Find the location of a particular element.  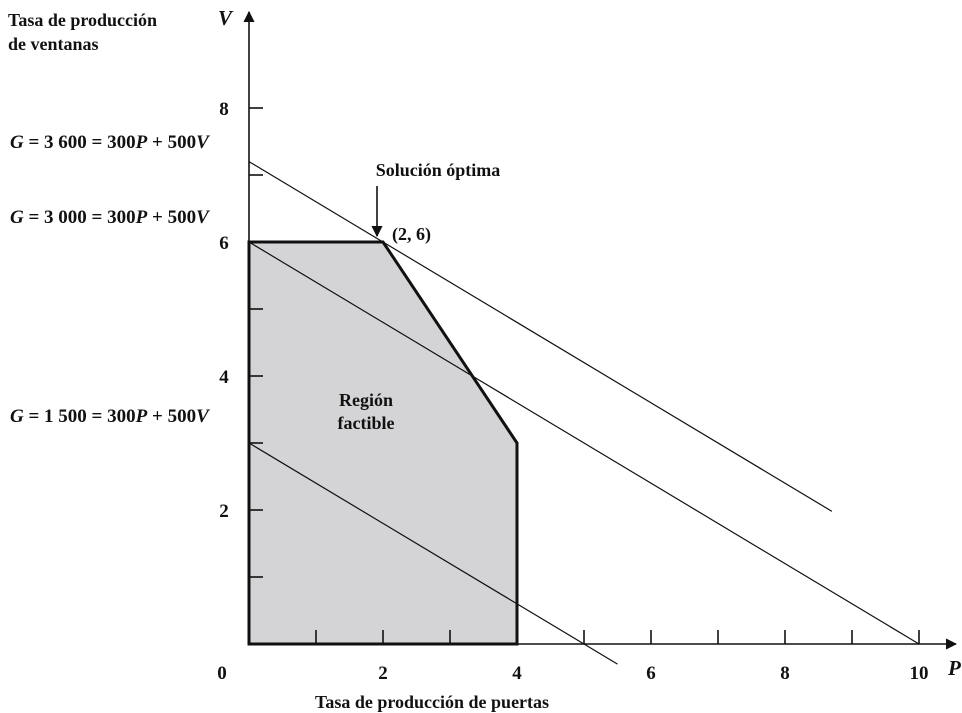

x-tick-label: 10 is located at coordinates (919, 673).